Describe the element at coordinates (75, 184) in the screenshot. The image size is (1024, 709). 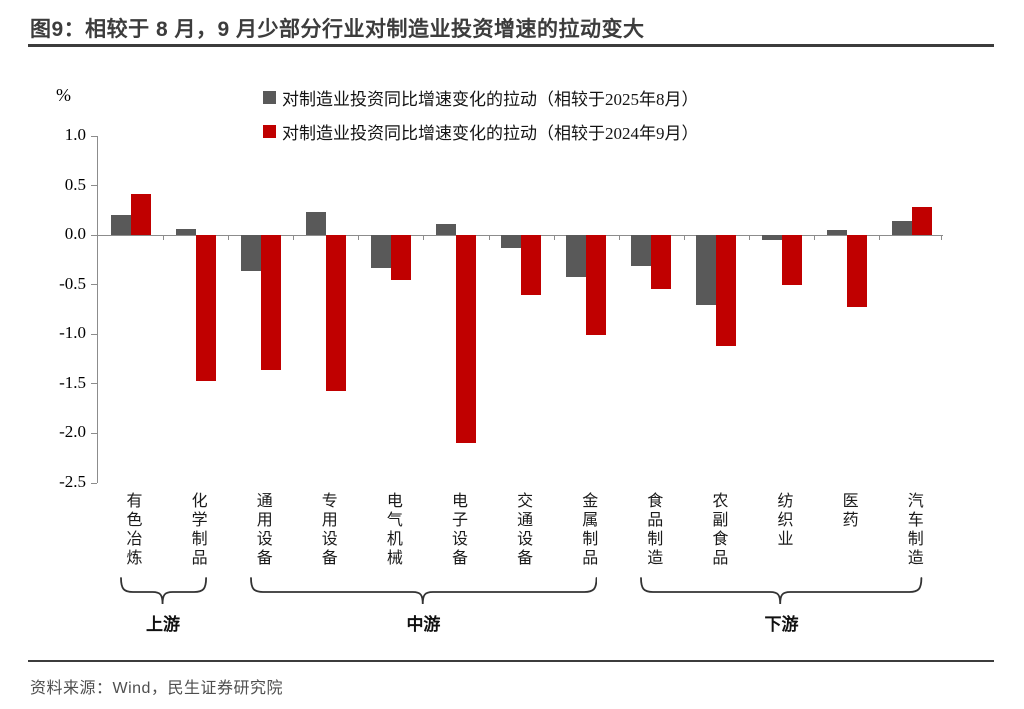
I see `y-axis-tick-label: 0.5` at that location.